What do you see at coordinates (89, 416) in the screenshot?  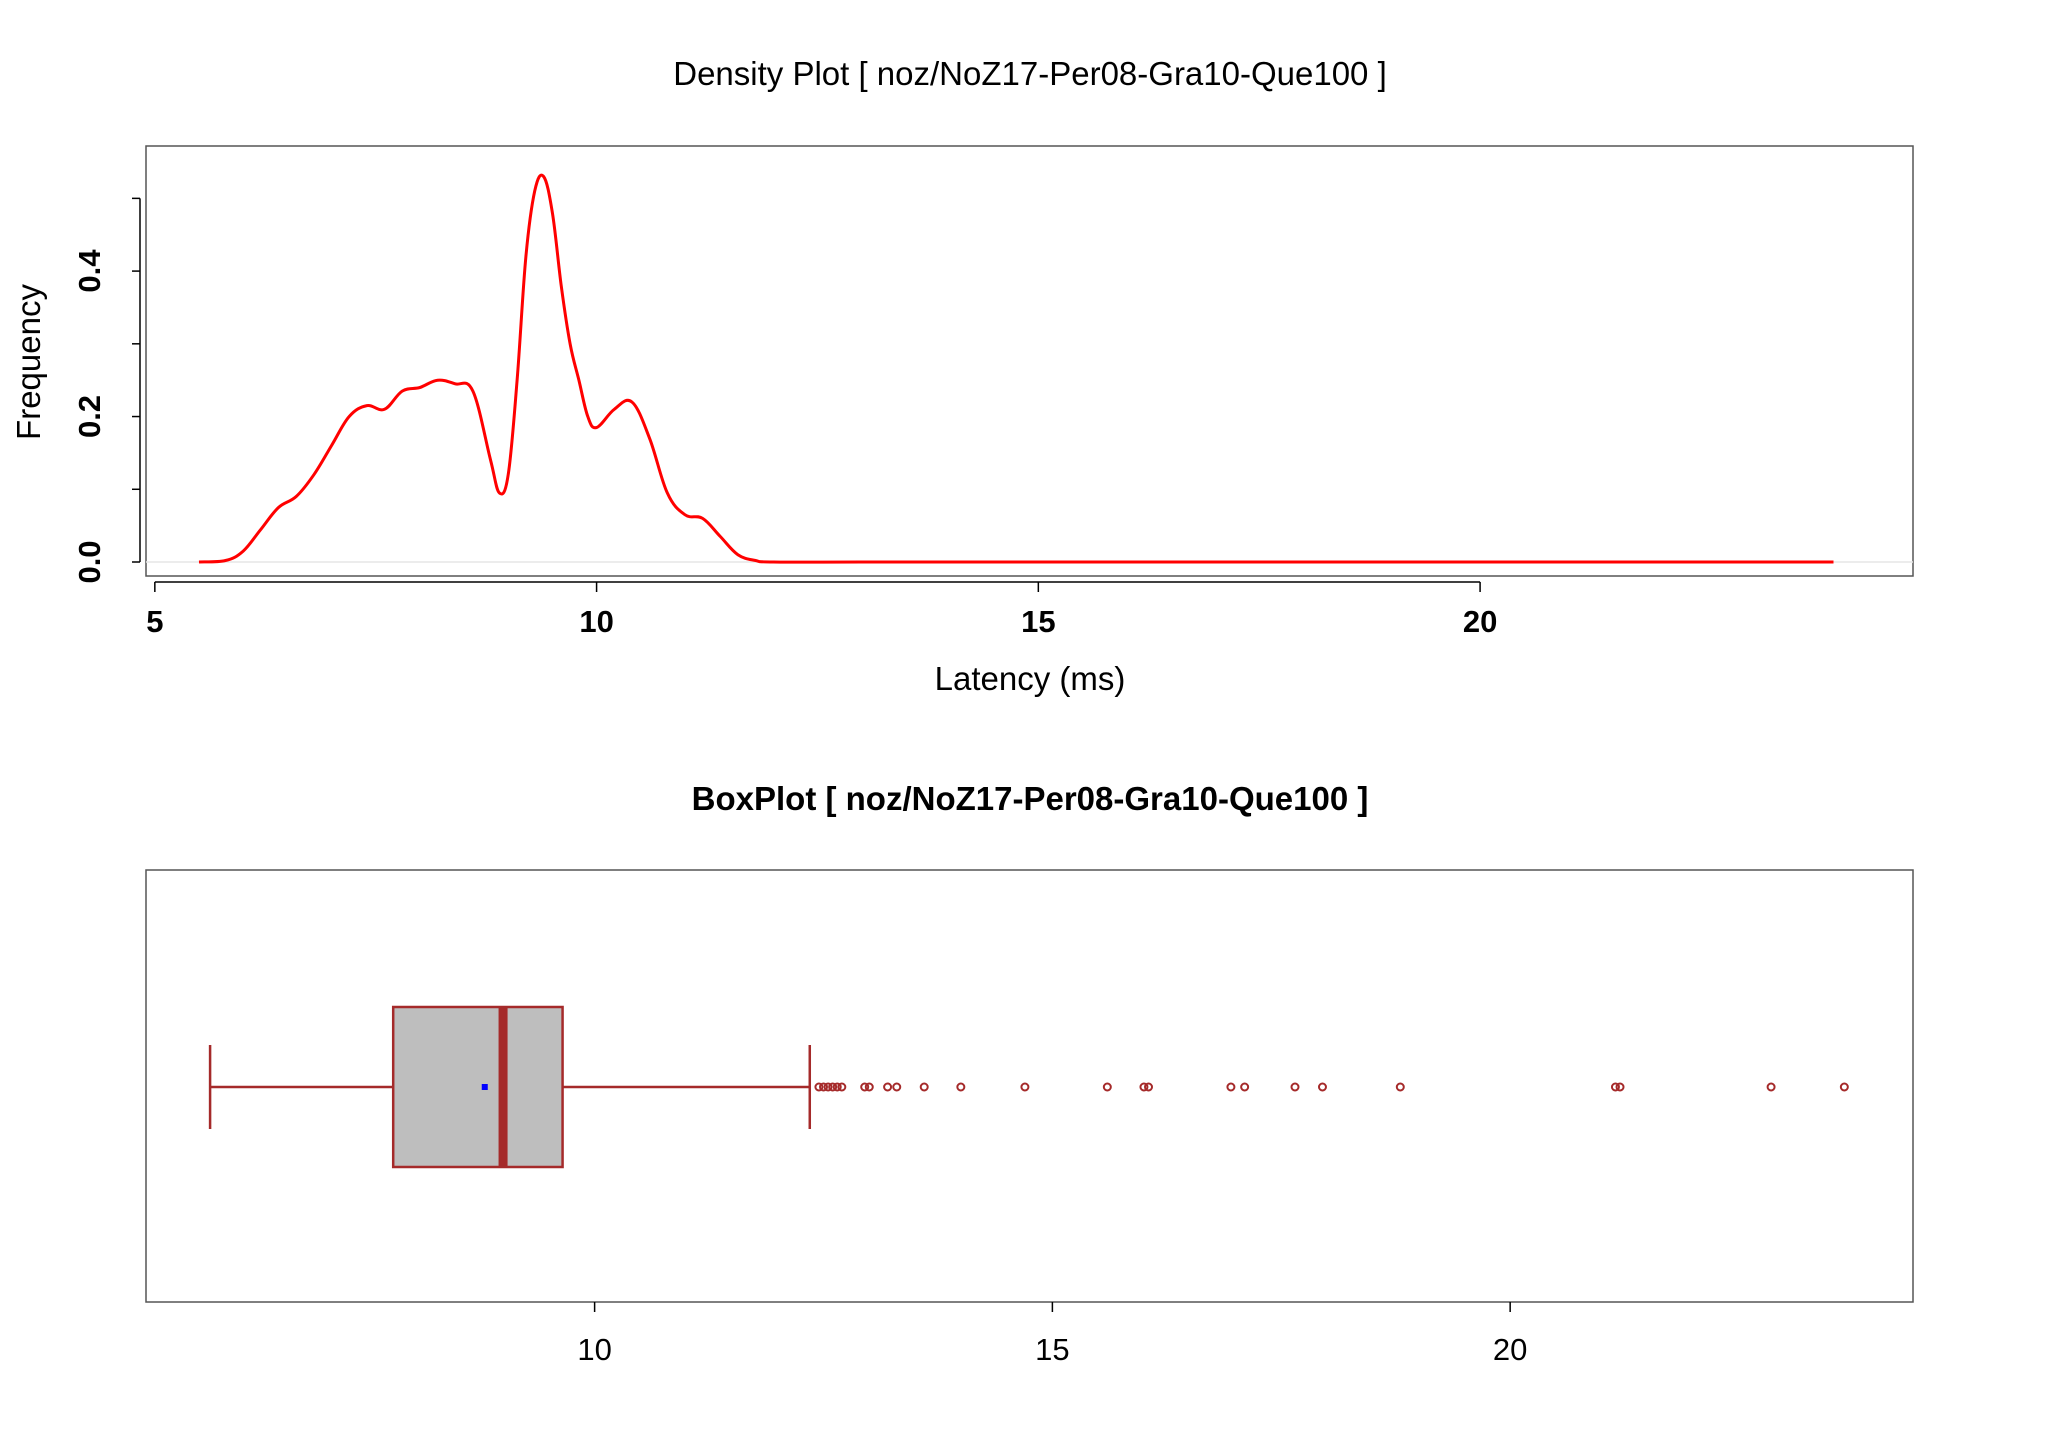 I see `density-y-tick-label: 0.2` at bounding box center [89, 416].